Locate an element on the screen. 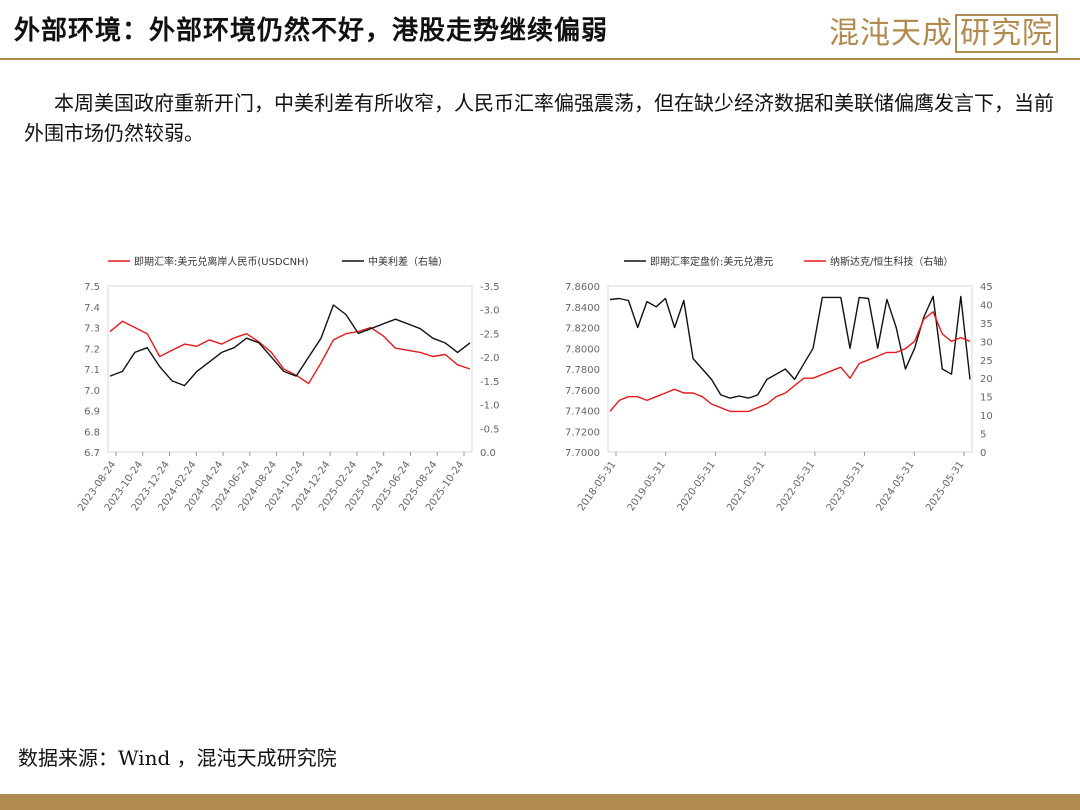  y-left-tick: 7.8200 is located at coordinates (582, 329).